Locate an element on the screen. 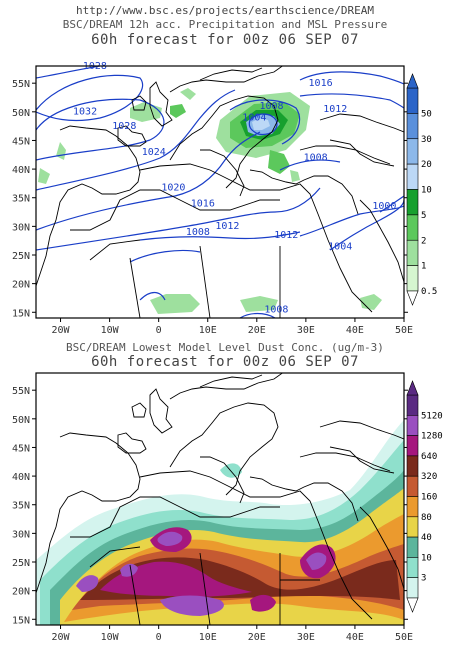 This screenshot has height=650, width=450. colorbar-label: 0.5 is located at coordinates (429, 292).